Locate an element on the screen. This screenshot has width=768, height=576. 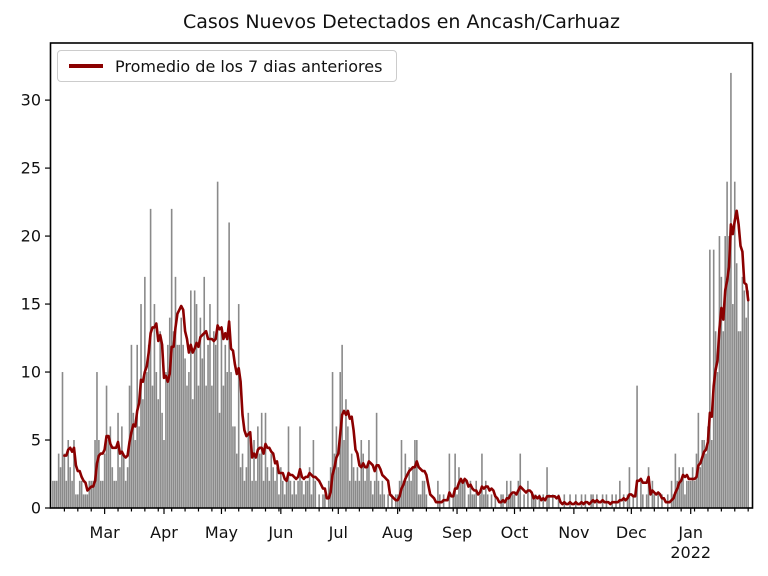
y-tick-label: 25 is located at coordinates (31, 168).